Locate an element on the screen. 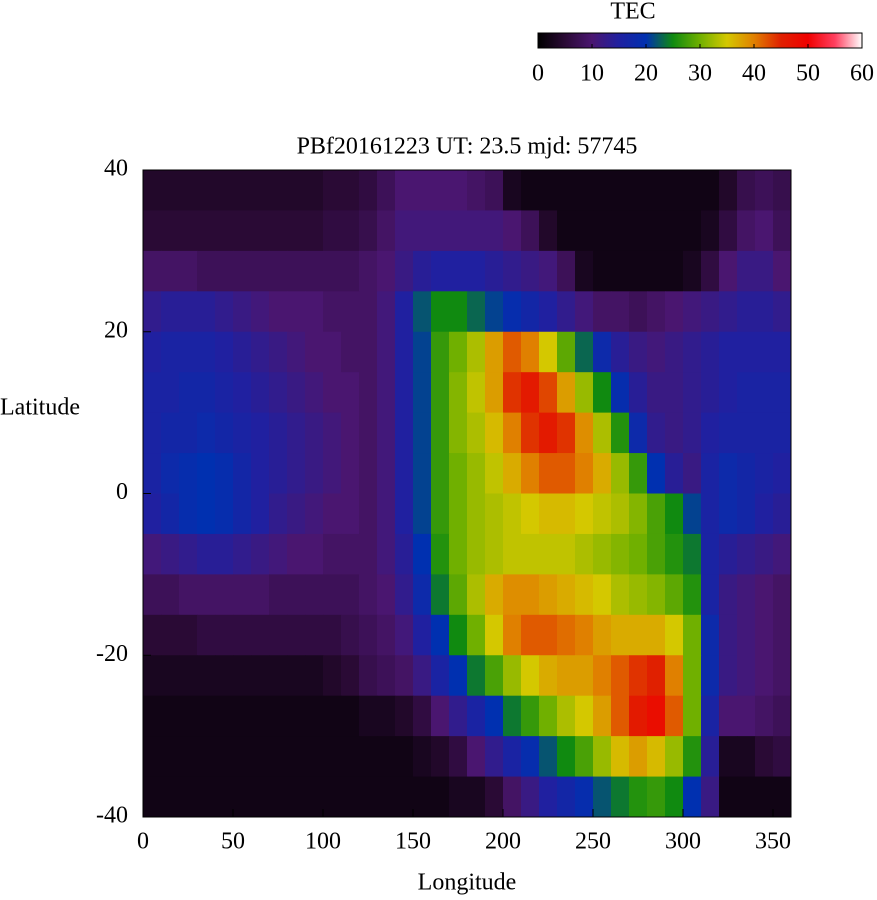 The width and height of the screenshot is (877, 900). x-tick-label: 0 is located at coordinates (143, 842).